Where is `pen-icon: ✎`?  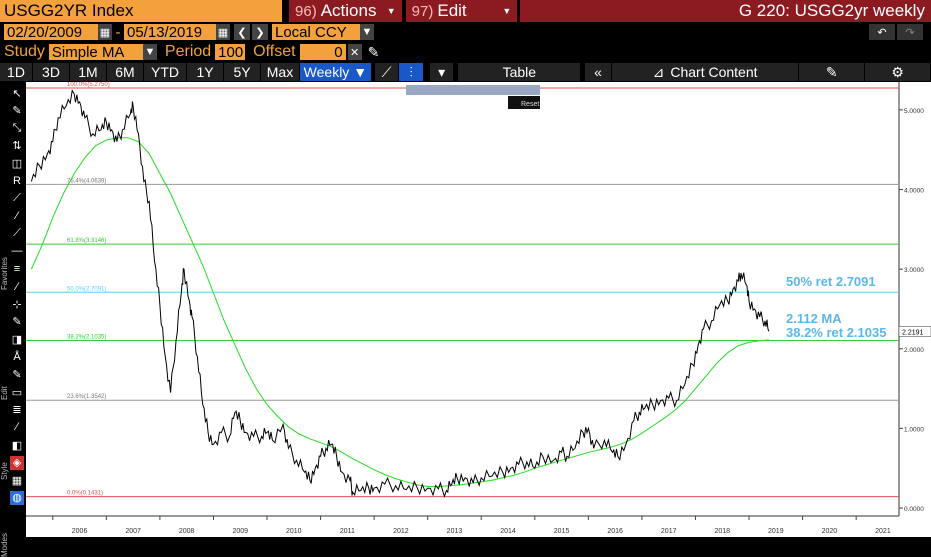 pen-icon: ✎ is located at coordinates (17, 111).